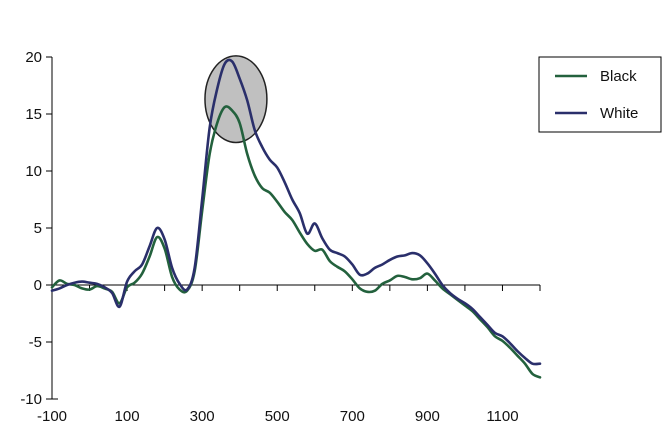 The width and height of the screenshot is (662, 436). I want to click on legend-label-black: Black, so click(618, 76).